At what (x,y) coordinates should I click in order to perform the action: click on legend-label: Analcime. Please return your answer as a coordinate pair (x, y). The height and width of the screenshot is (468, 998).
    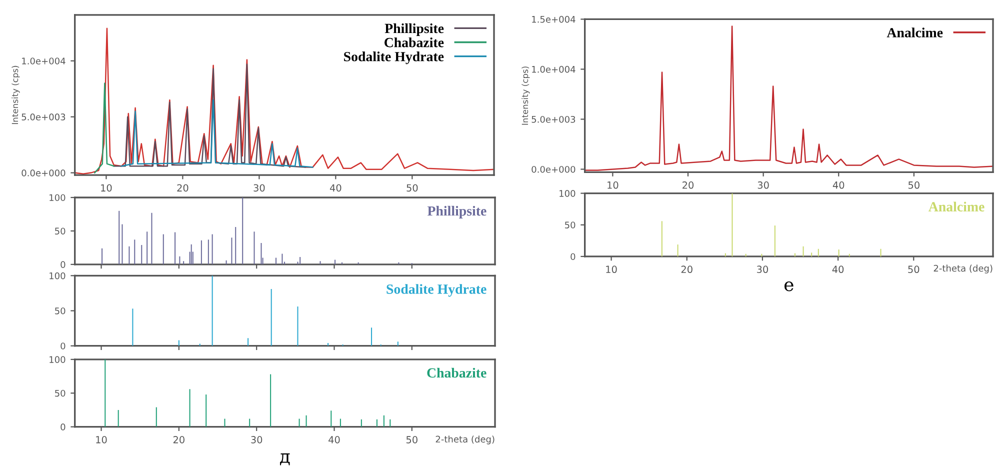
    Looking at the image, I should click on (914, 33).